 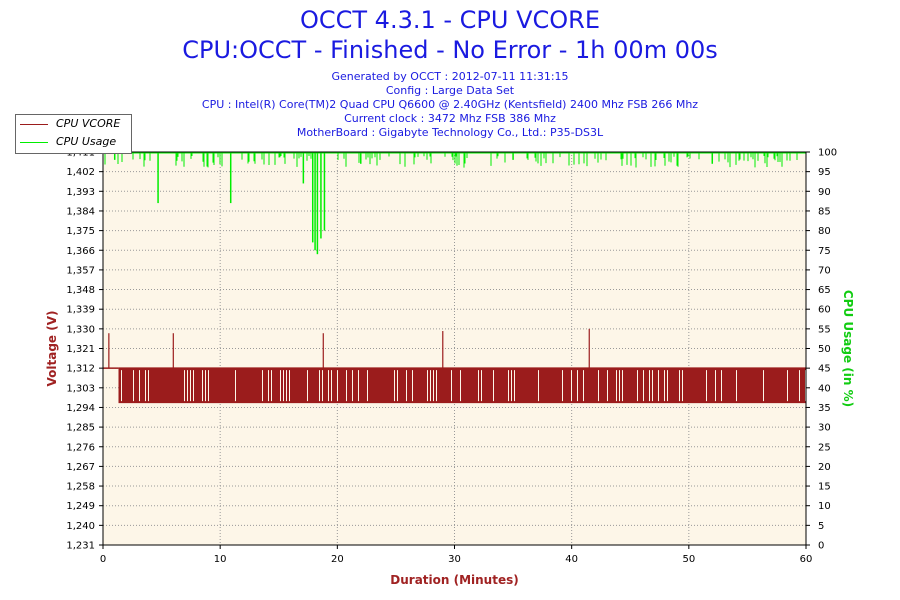 I want to click on x-tick-label: 0, so click(x=103, y=559).